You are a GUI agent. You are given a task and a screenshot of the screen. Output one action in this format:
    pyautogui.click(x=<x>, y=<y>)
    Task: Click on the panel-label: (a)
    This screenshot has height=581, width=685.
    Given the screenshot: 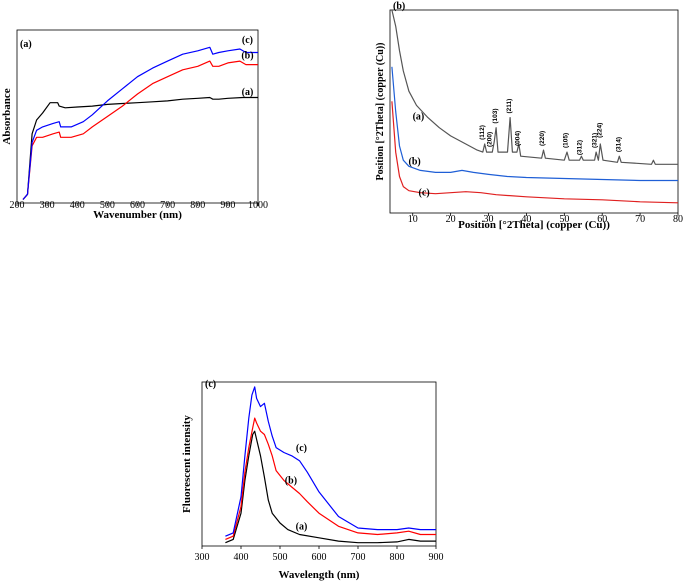 What is the action you would take?
    pyautogui.click(x=26, y=44)
    